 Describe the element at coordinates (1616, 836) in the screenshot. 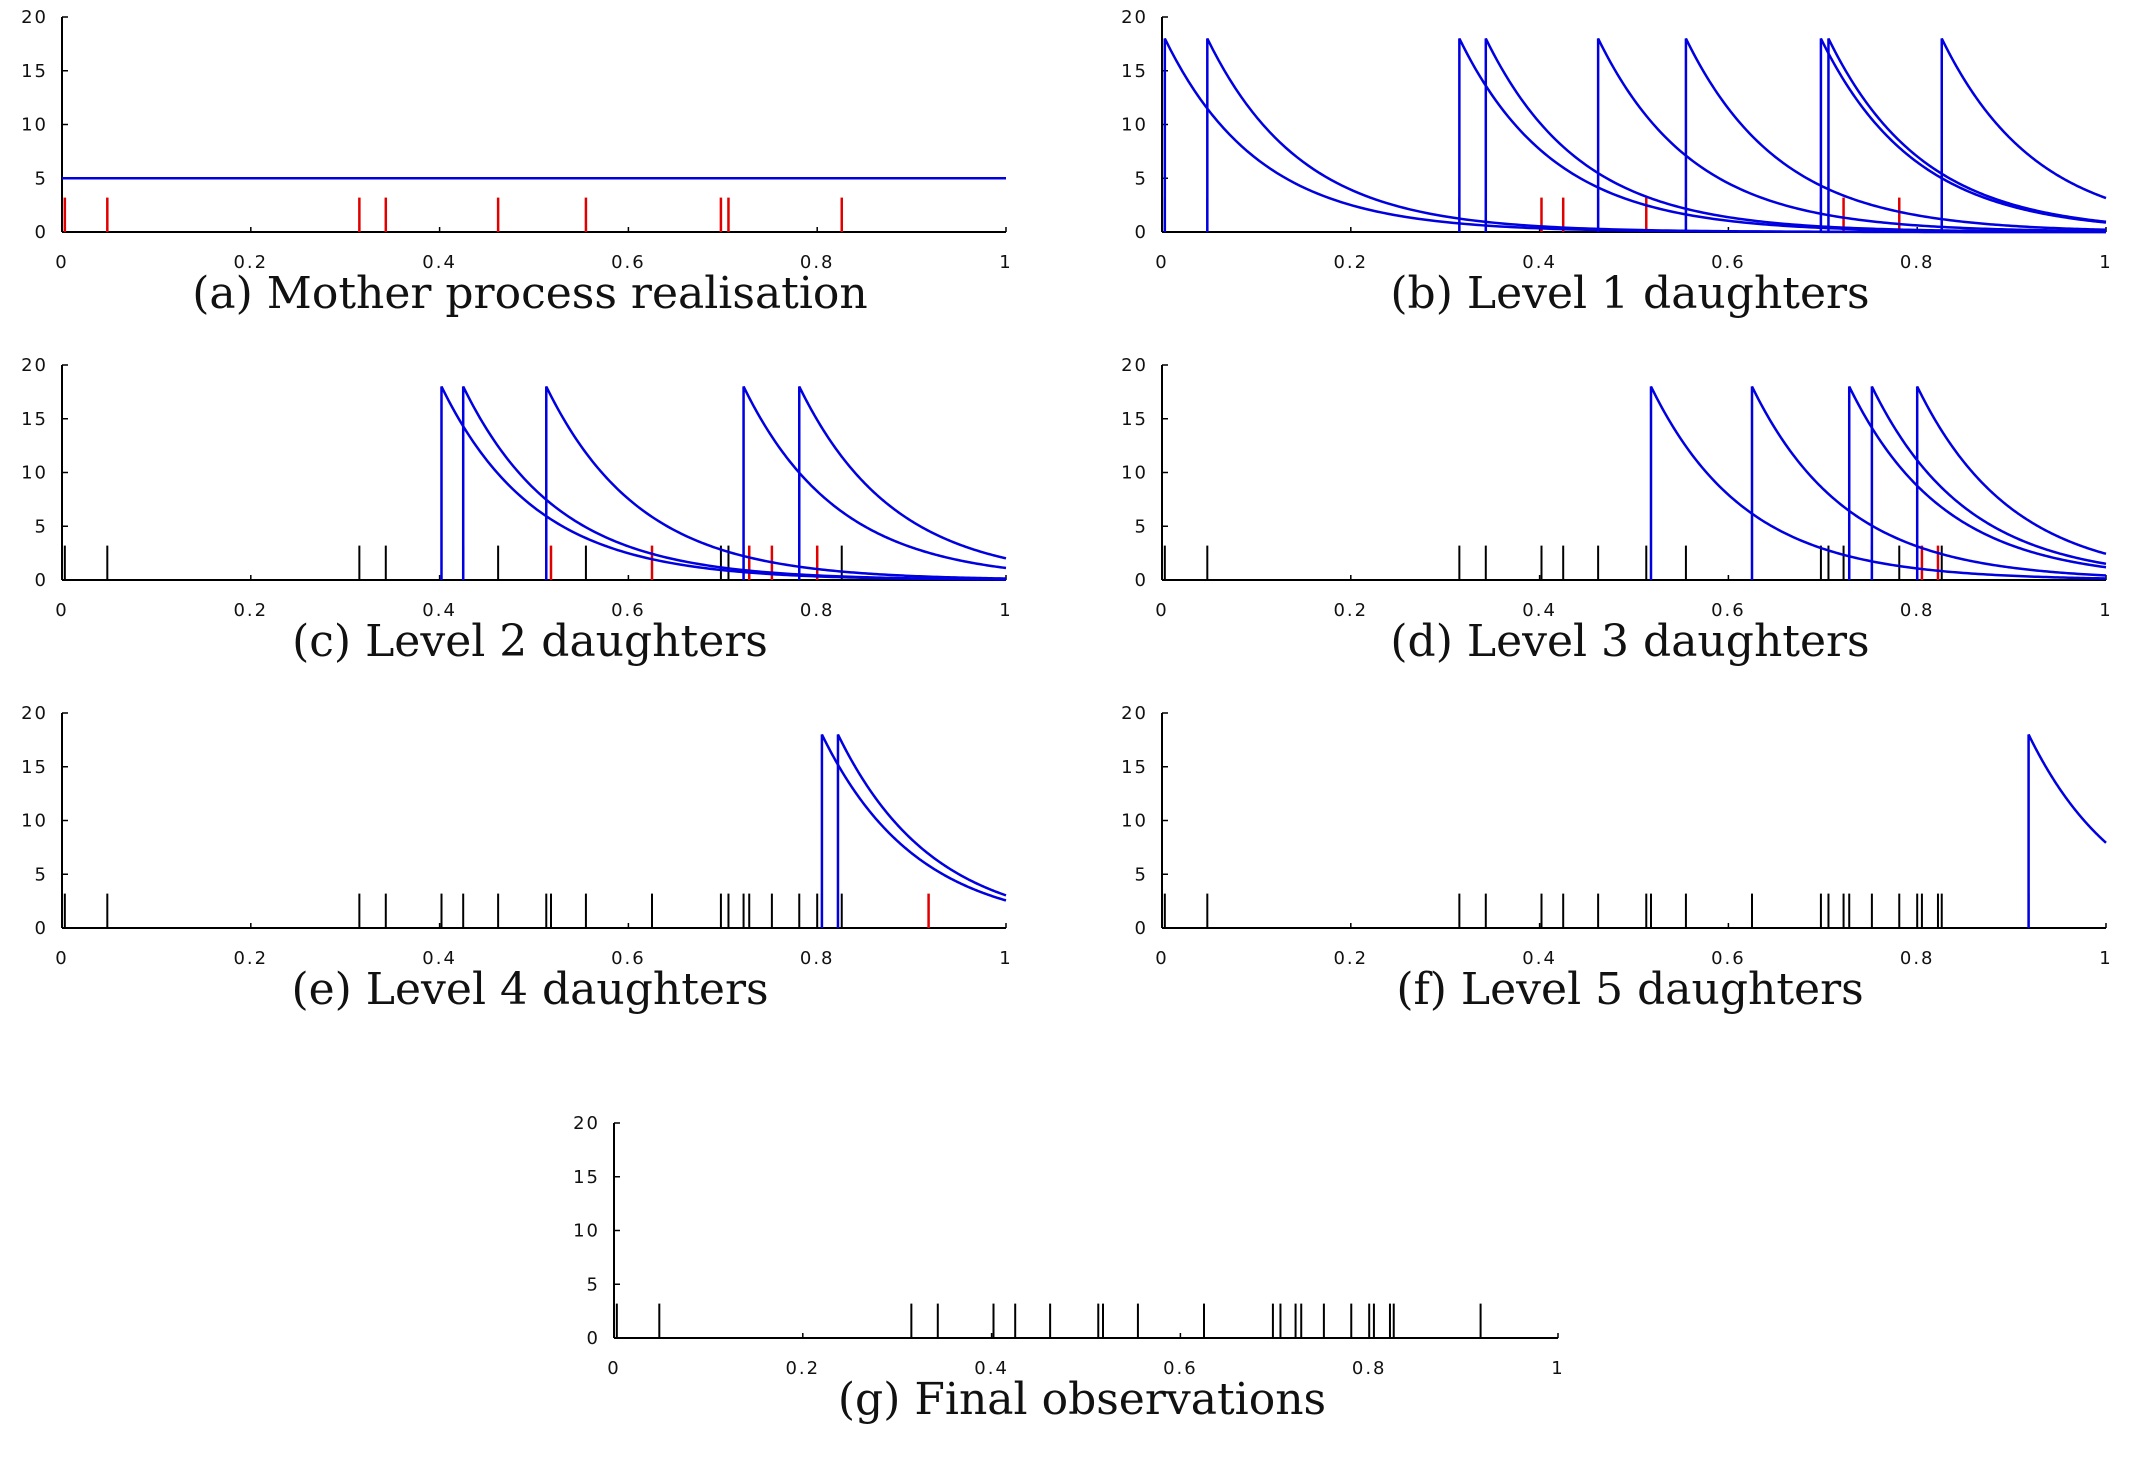

I see `plot-f: 0 5 10 15 20 0 0.2 0.4 0.6 0.8 1` at that location.